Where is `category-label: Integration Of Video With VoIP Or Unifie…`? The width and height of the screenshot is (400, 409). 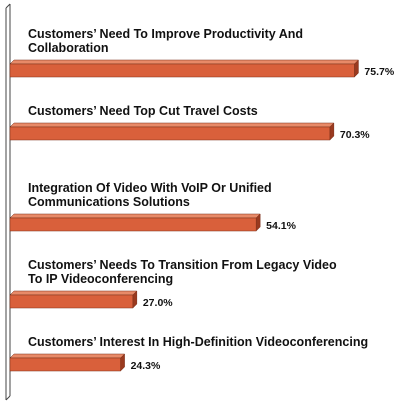 category-label: Integration Of Video With VoIP Or Unifie… is located at coordinates (150, 195).